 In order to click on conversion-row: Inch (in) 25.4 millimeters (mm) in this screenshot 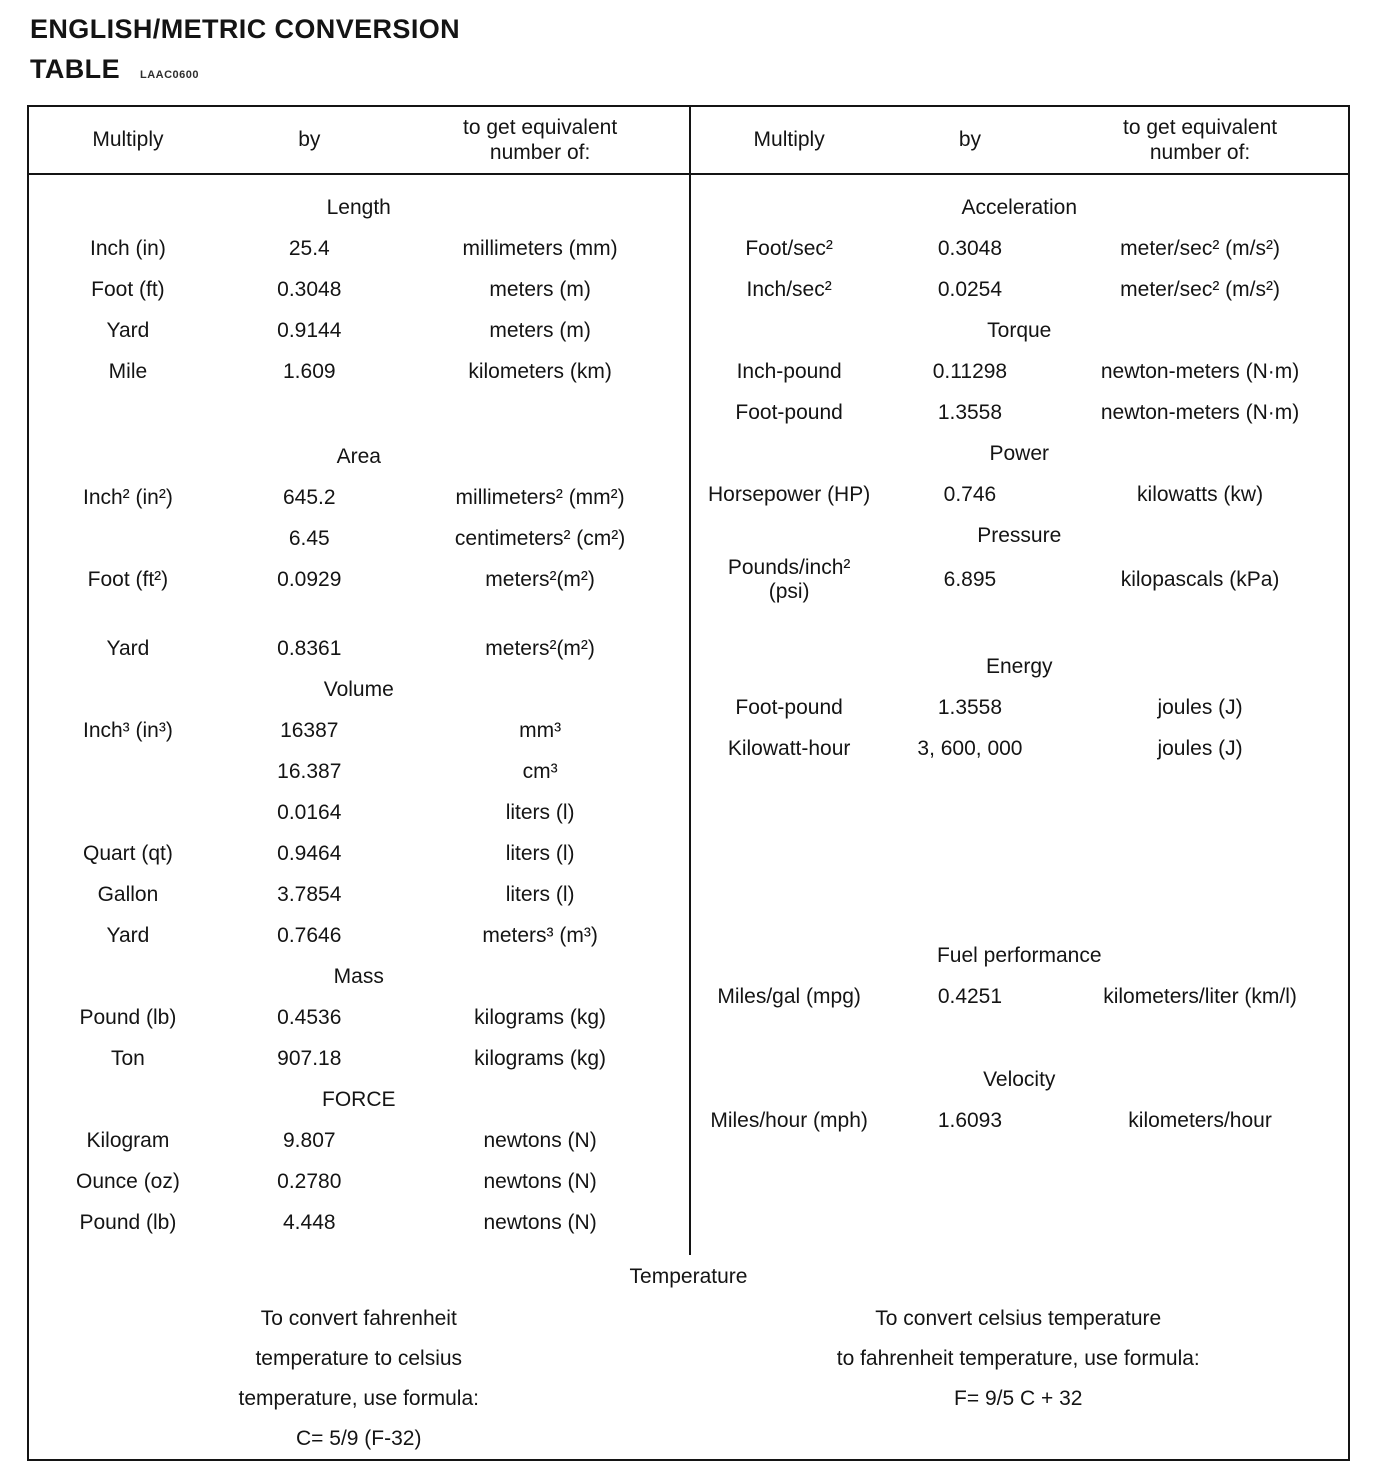, I will do `click(359, 248)`.